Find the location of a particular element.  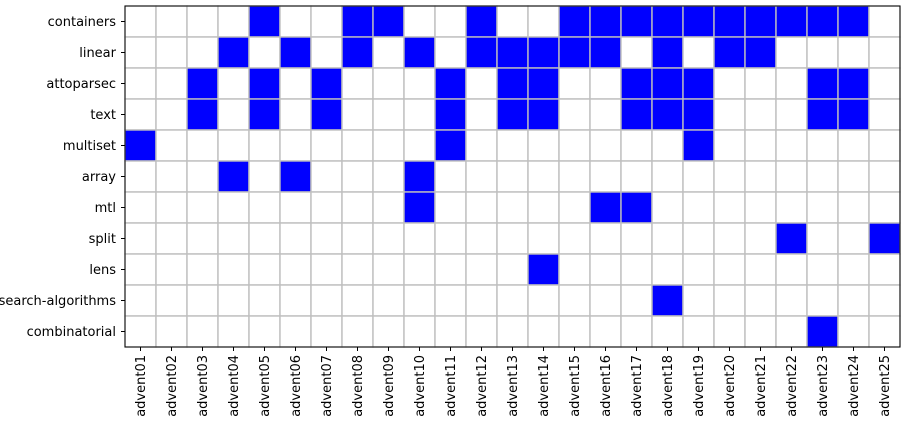

y-tick-label: array is located at coordinates (99, 177).